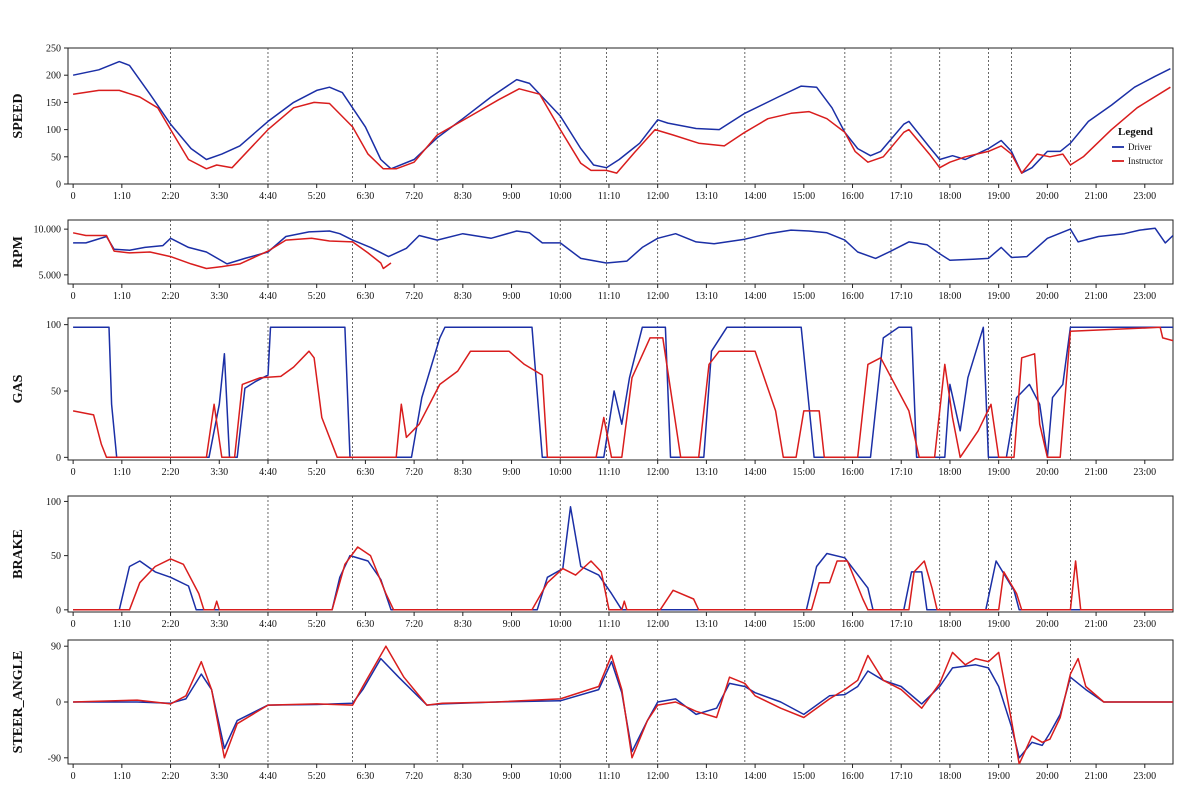 Image resolution: width=1200 pixels, height=800 pixels. What do you see at coordinates (18, 702) in the screenshot?
I see `y-axis-label: STEER_ANGLE` at bounding box center [18, 702].